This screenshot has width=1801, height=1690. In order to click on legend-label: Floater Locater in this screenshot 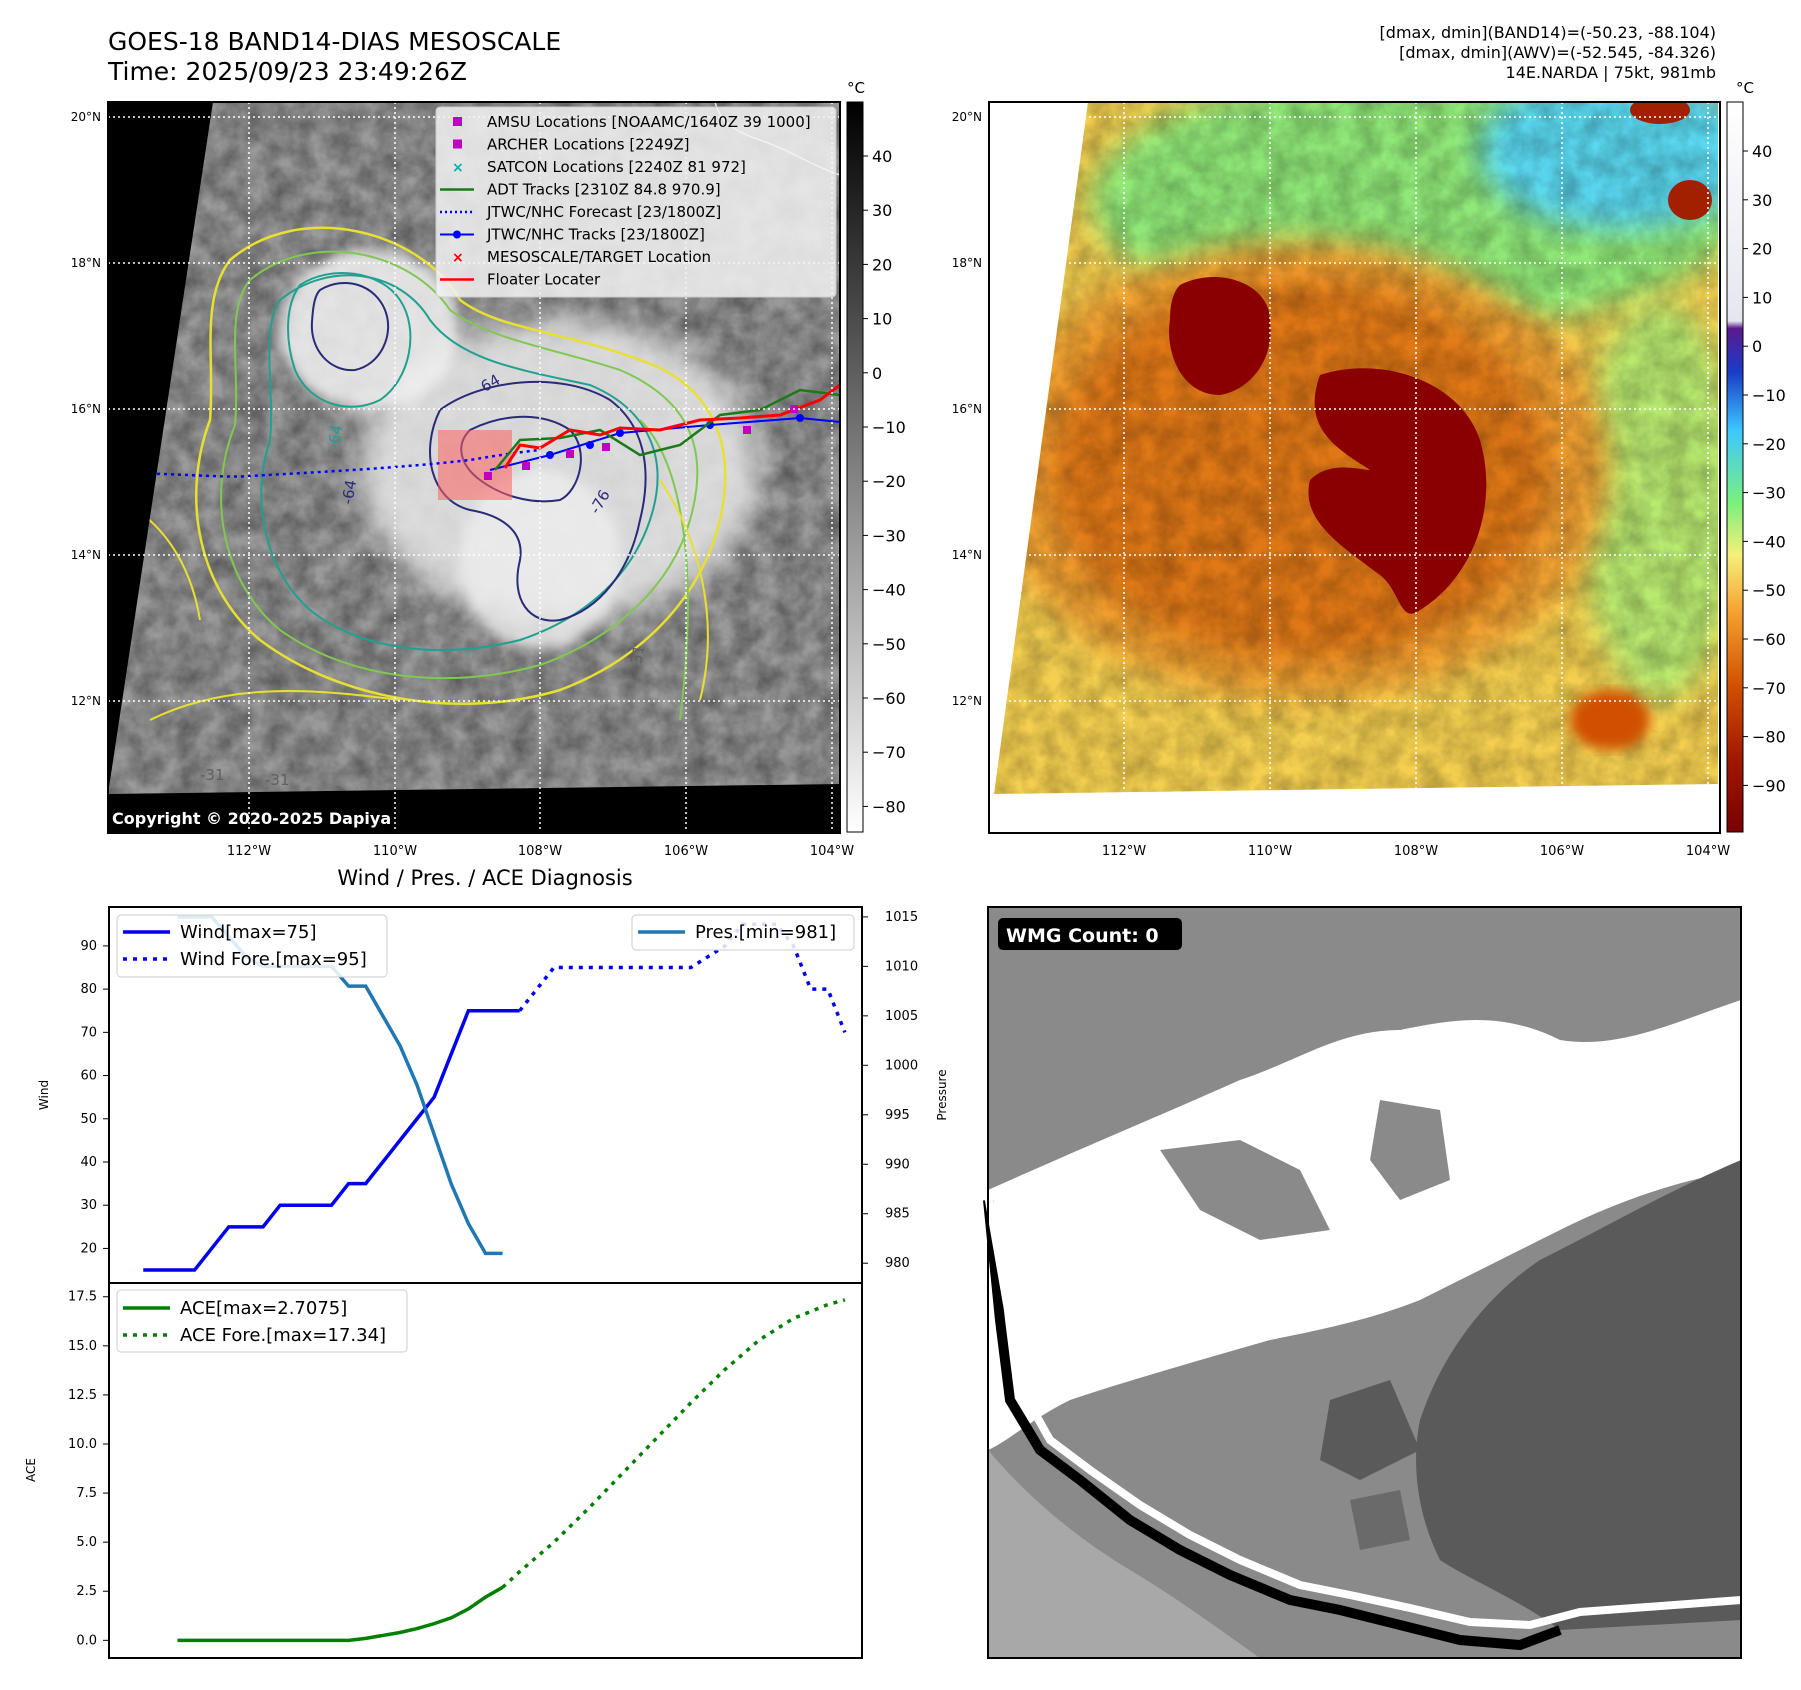, I will do `click(544, 280)`.